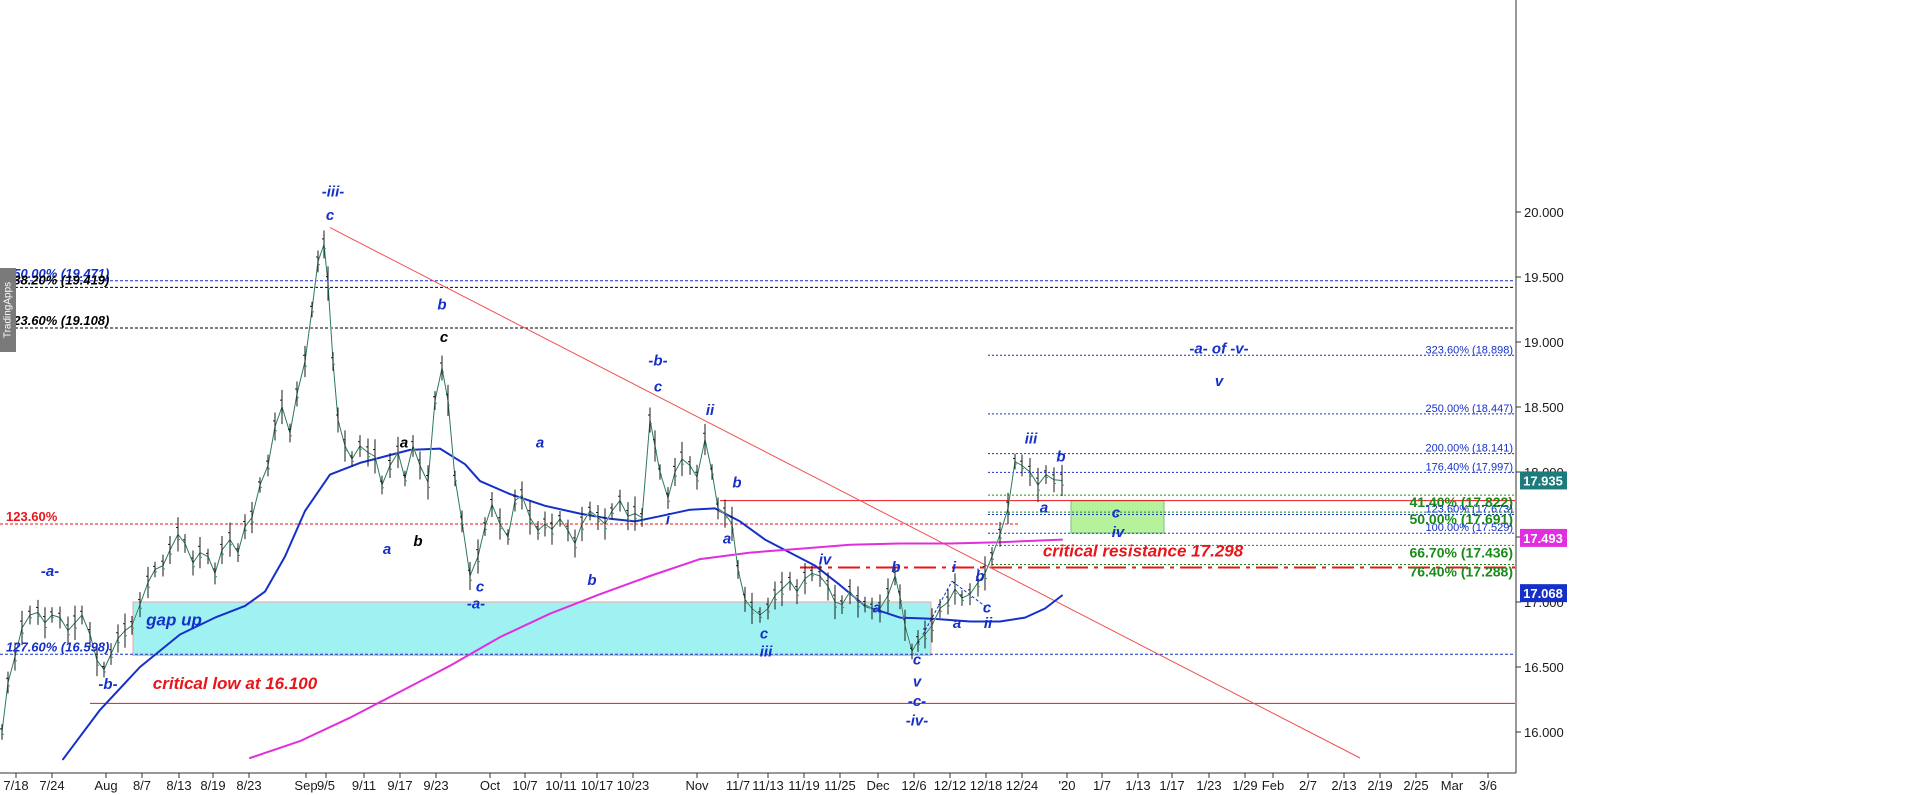 Image resolution: width=1919 pixels, height=795 pixels. I want to click on fib-label-right: 176.40% (17.997), so click(1469, 467).